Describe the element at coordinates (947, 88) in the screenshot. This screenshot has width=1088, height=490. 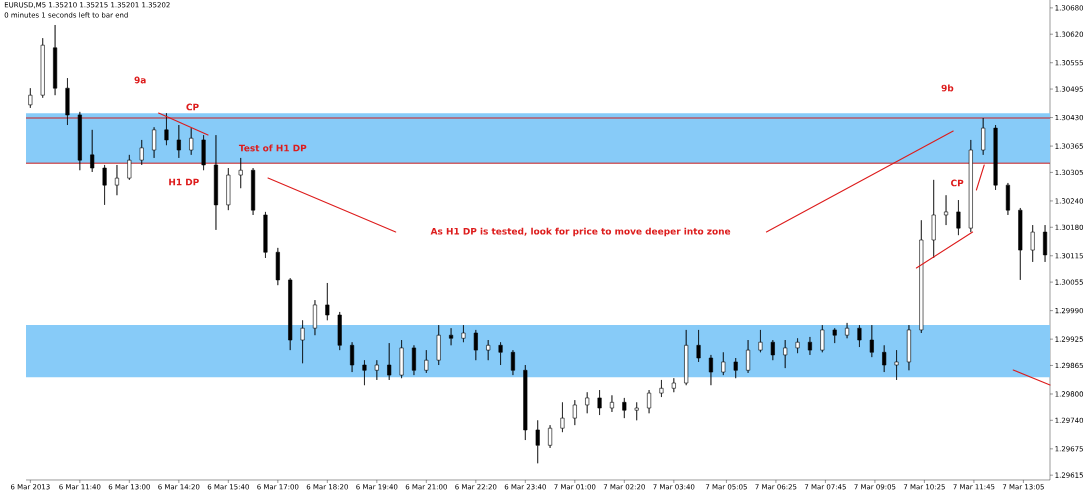
I see `annotation: 9b` at that location.